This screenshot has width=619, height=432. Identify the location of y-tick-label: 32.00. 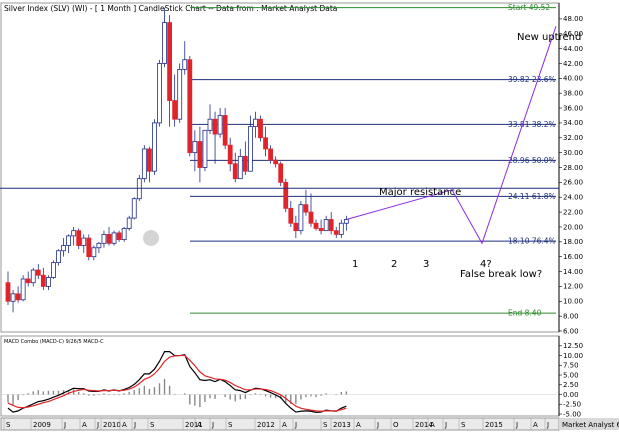
(573, 138).